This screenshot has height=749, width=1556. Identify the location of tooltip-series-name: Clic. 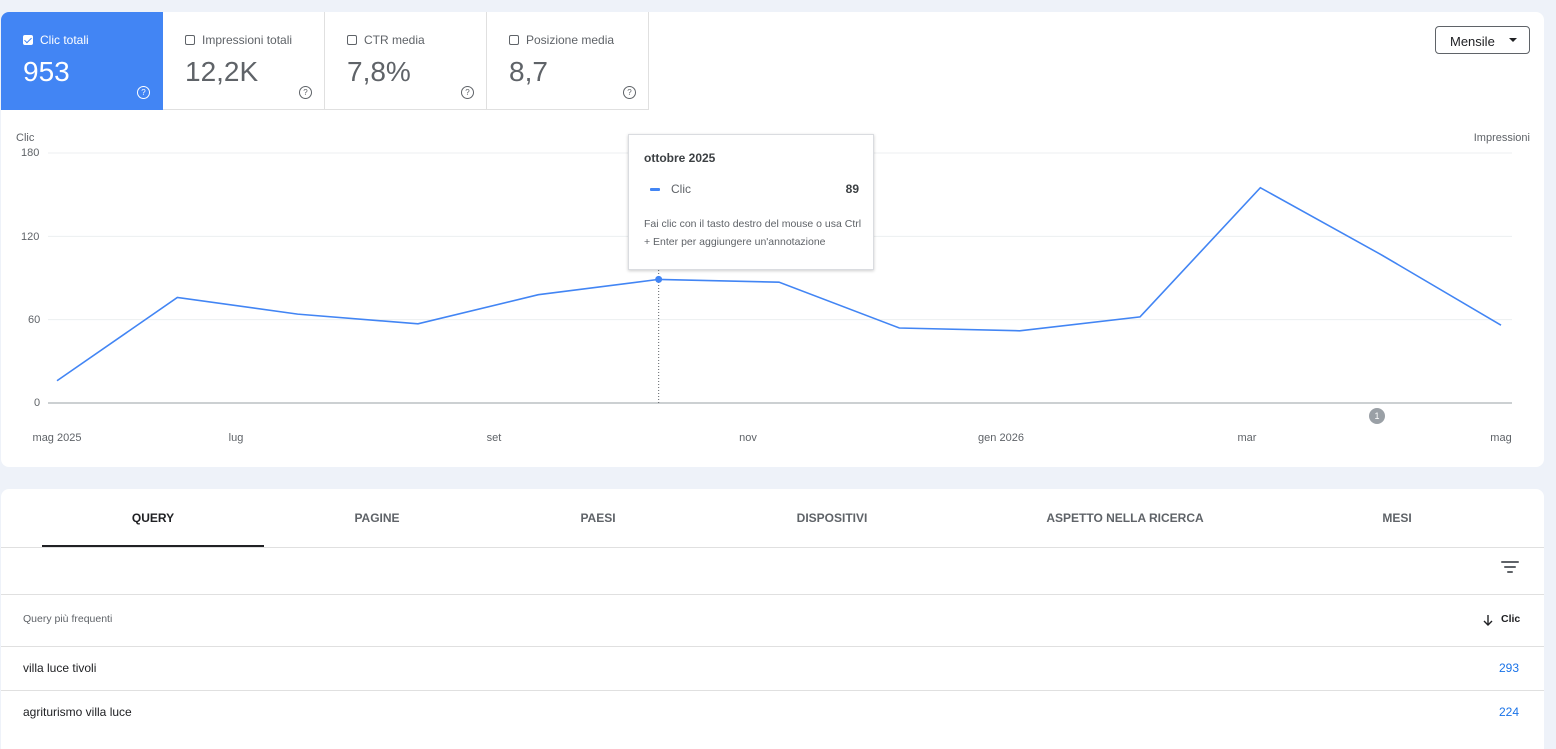
(681, 189).